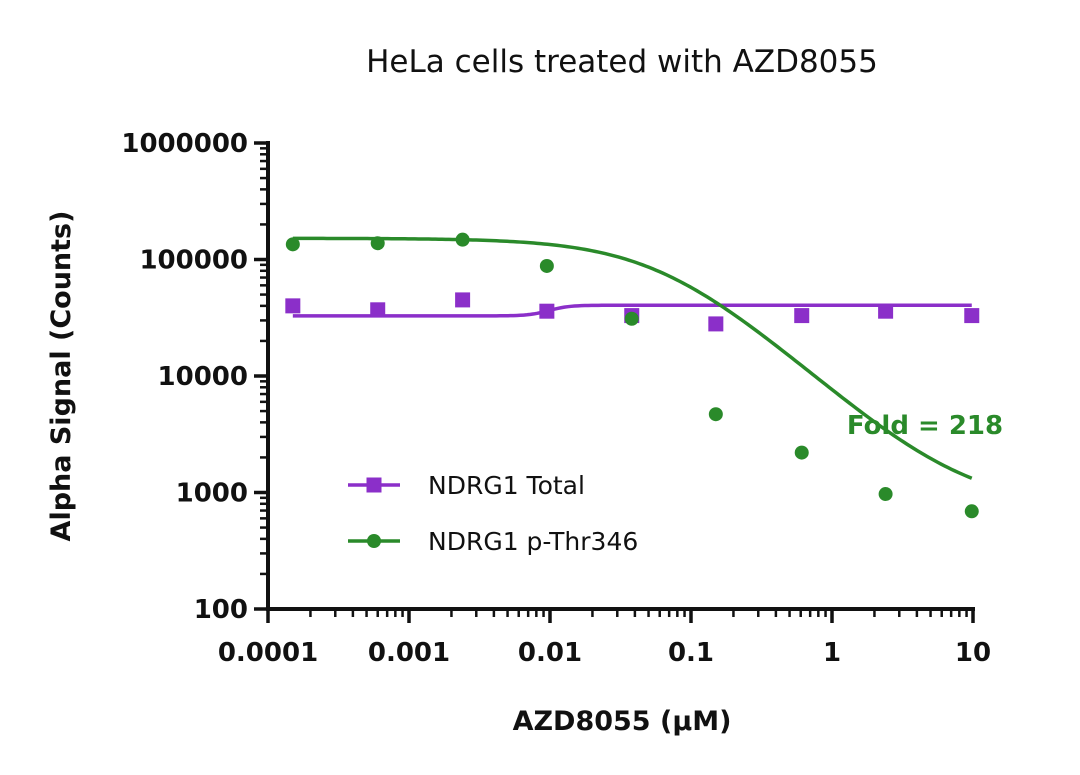 The width and height of the screenshot is (1080, 775). I want to click on y-axis-title: Alpha Signal (Counts), so click(61, 376).